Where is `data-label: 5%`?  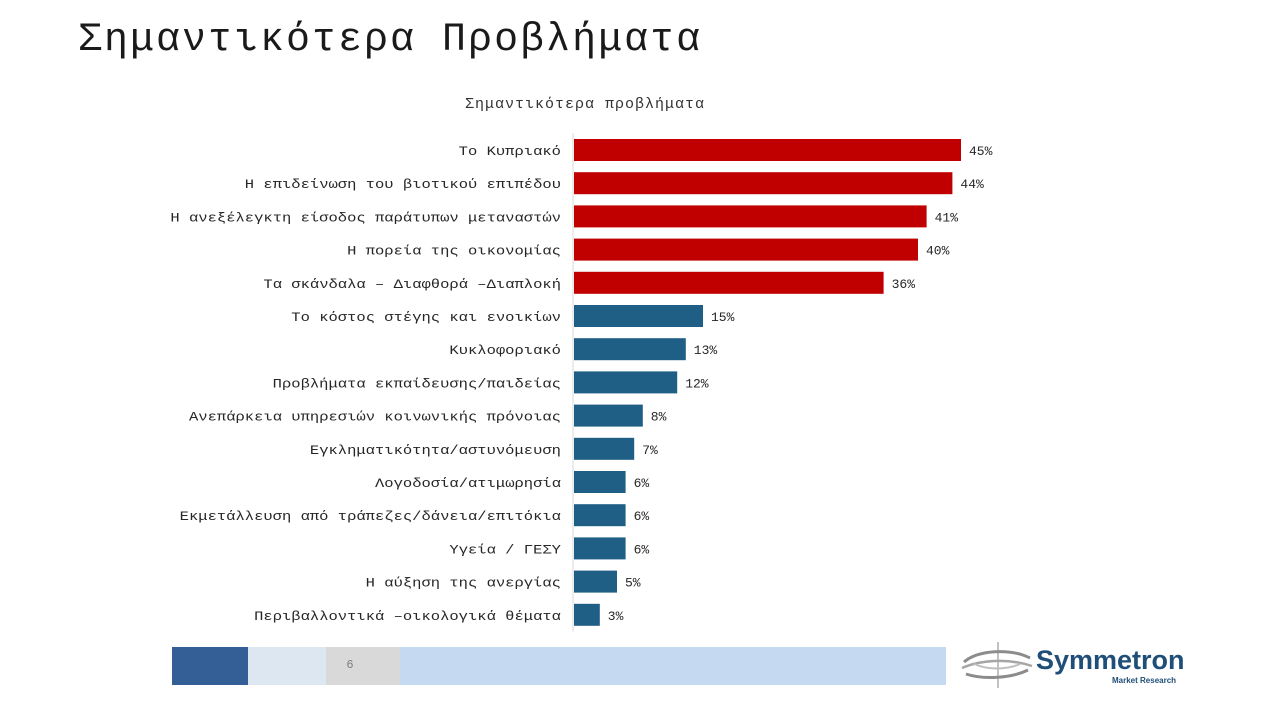
data-label: 5% is located at coordinates (633, 583).